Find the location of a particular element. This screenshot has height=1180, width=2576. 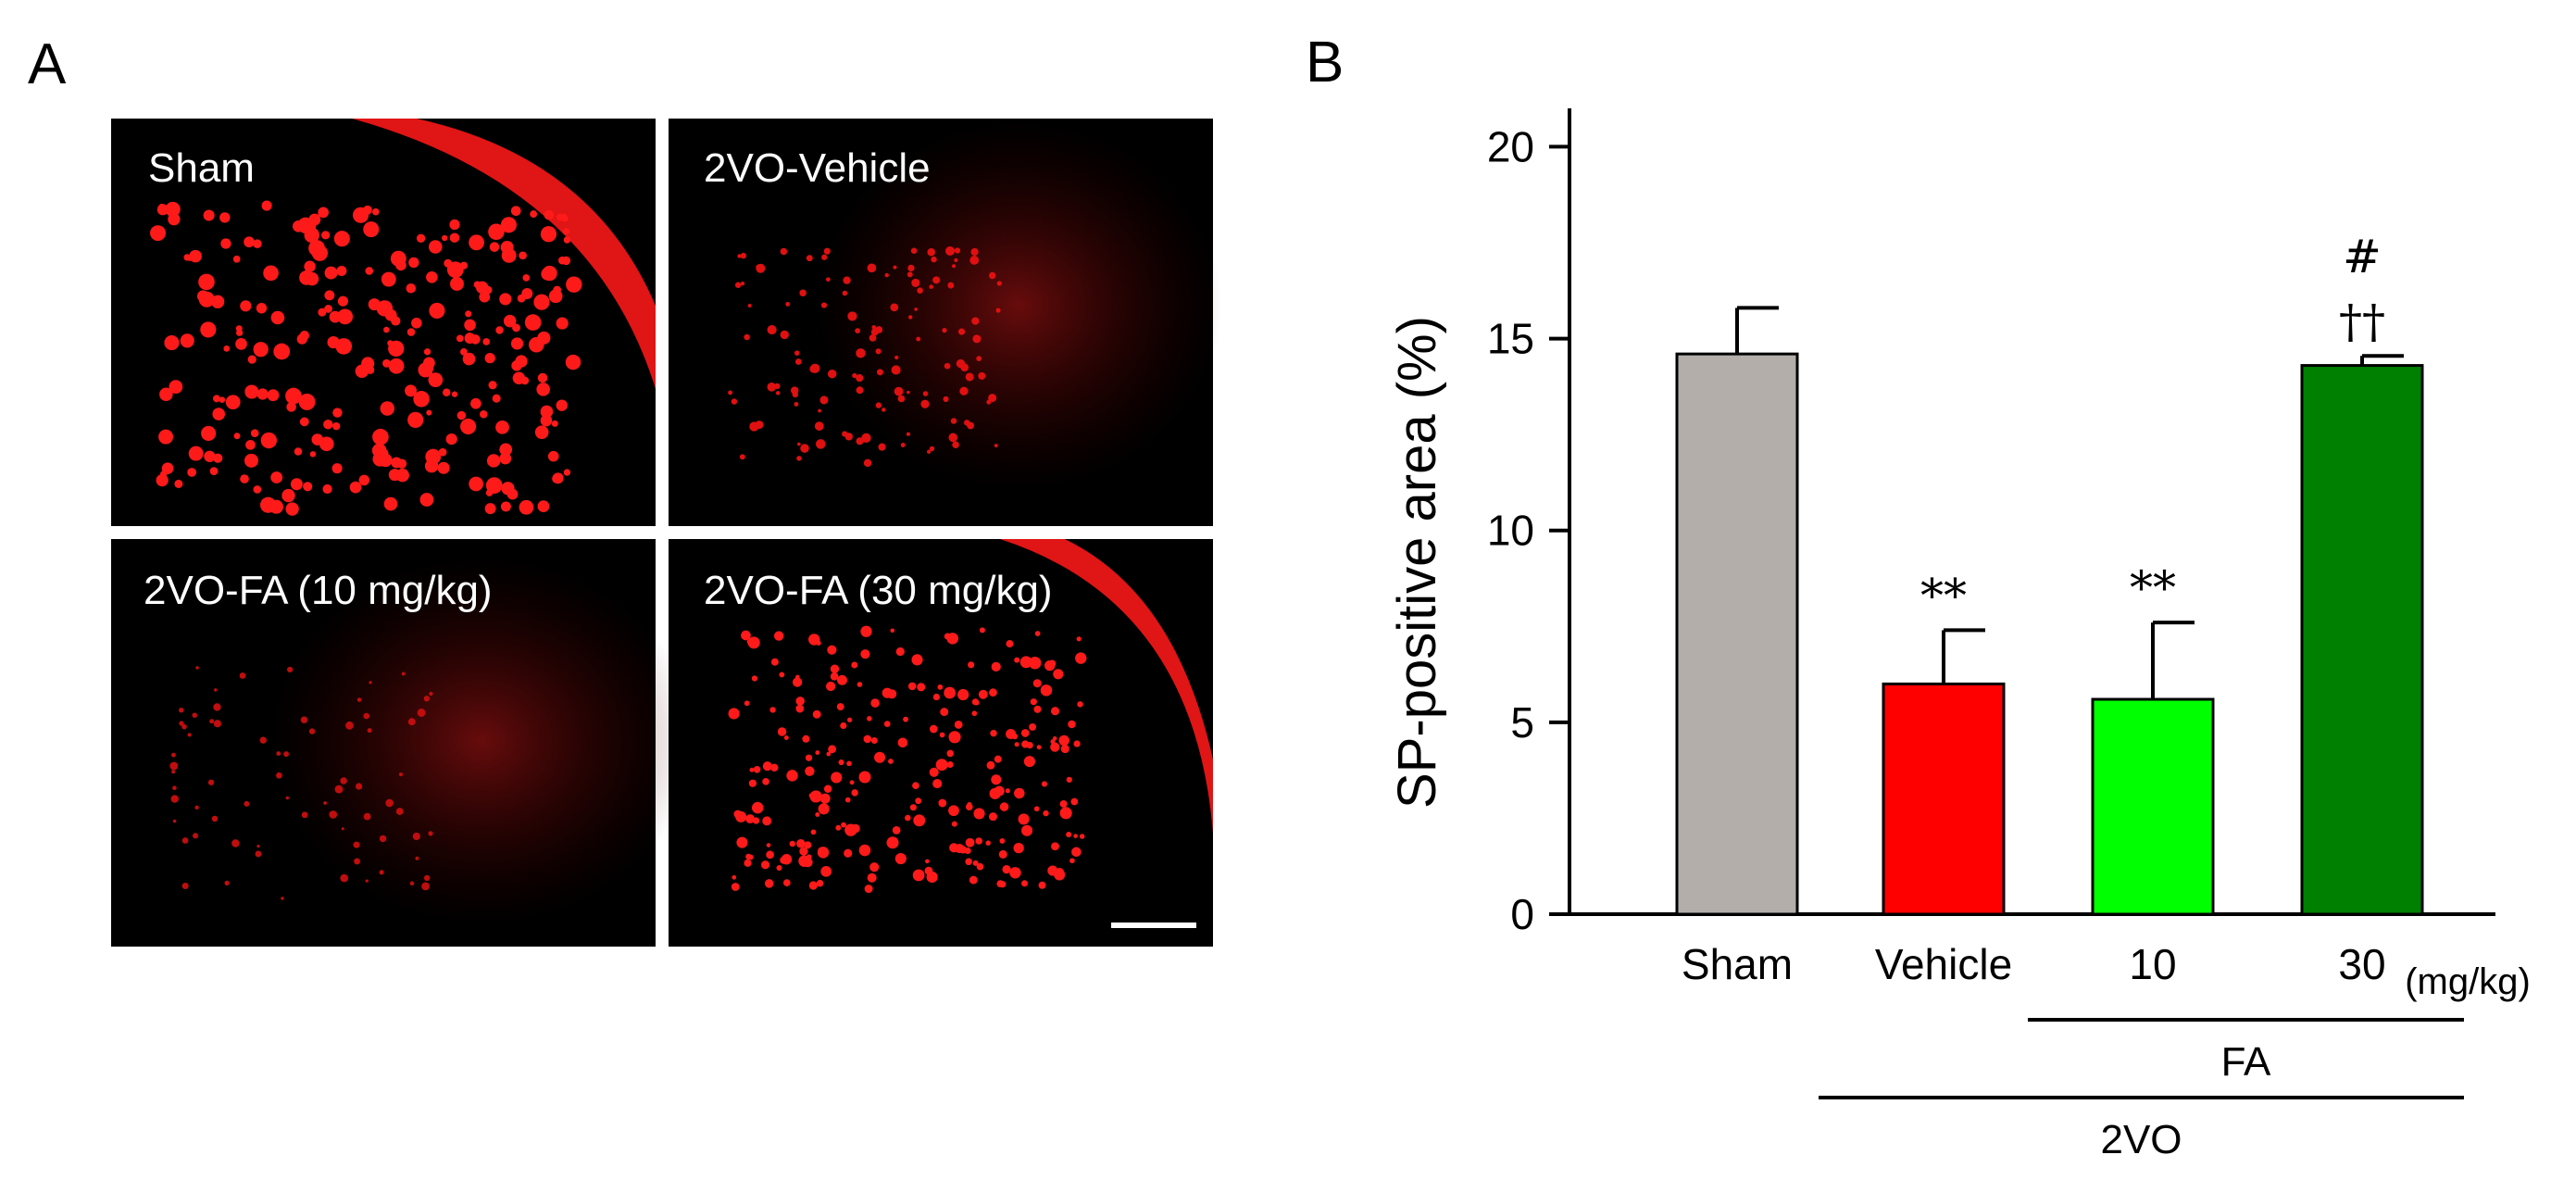

micrograph-vehicle: 2VO-Vehicle is located at coordinates (946, 322).